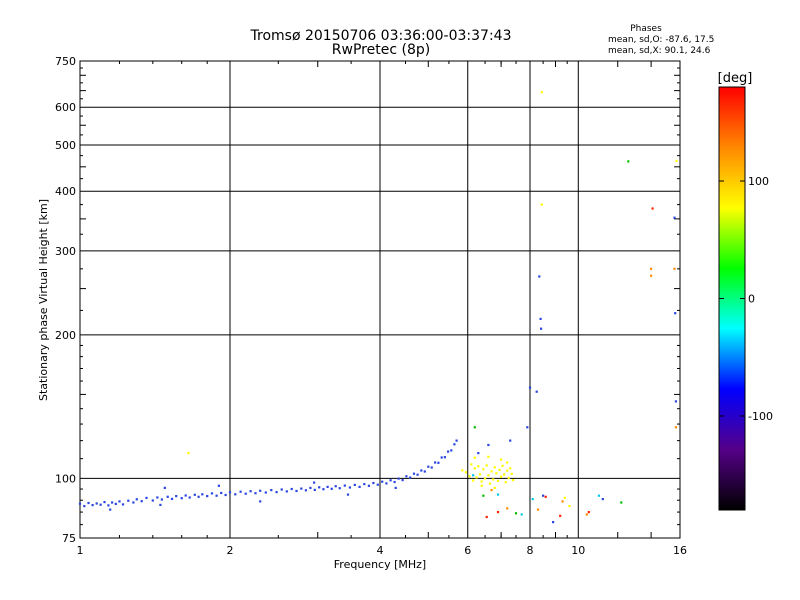 The image size is (800, 600). Describe the element at coordinates (65, 478) in the screenshot. I see `y-tick-label: 100` at that location.